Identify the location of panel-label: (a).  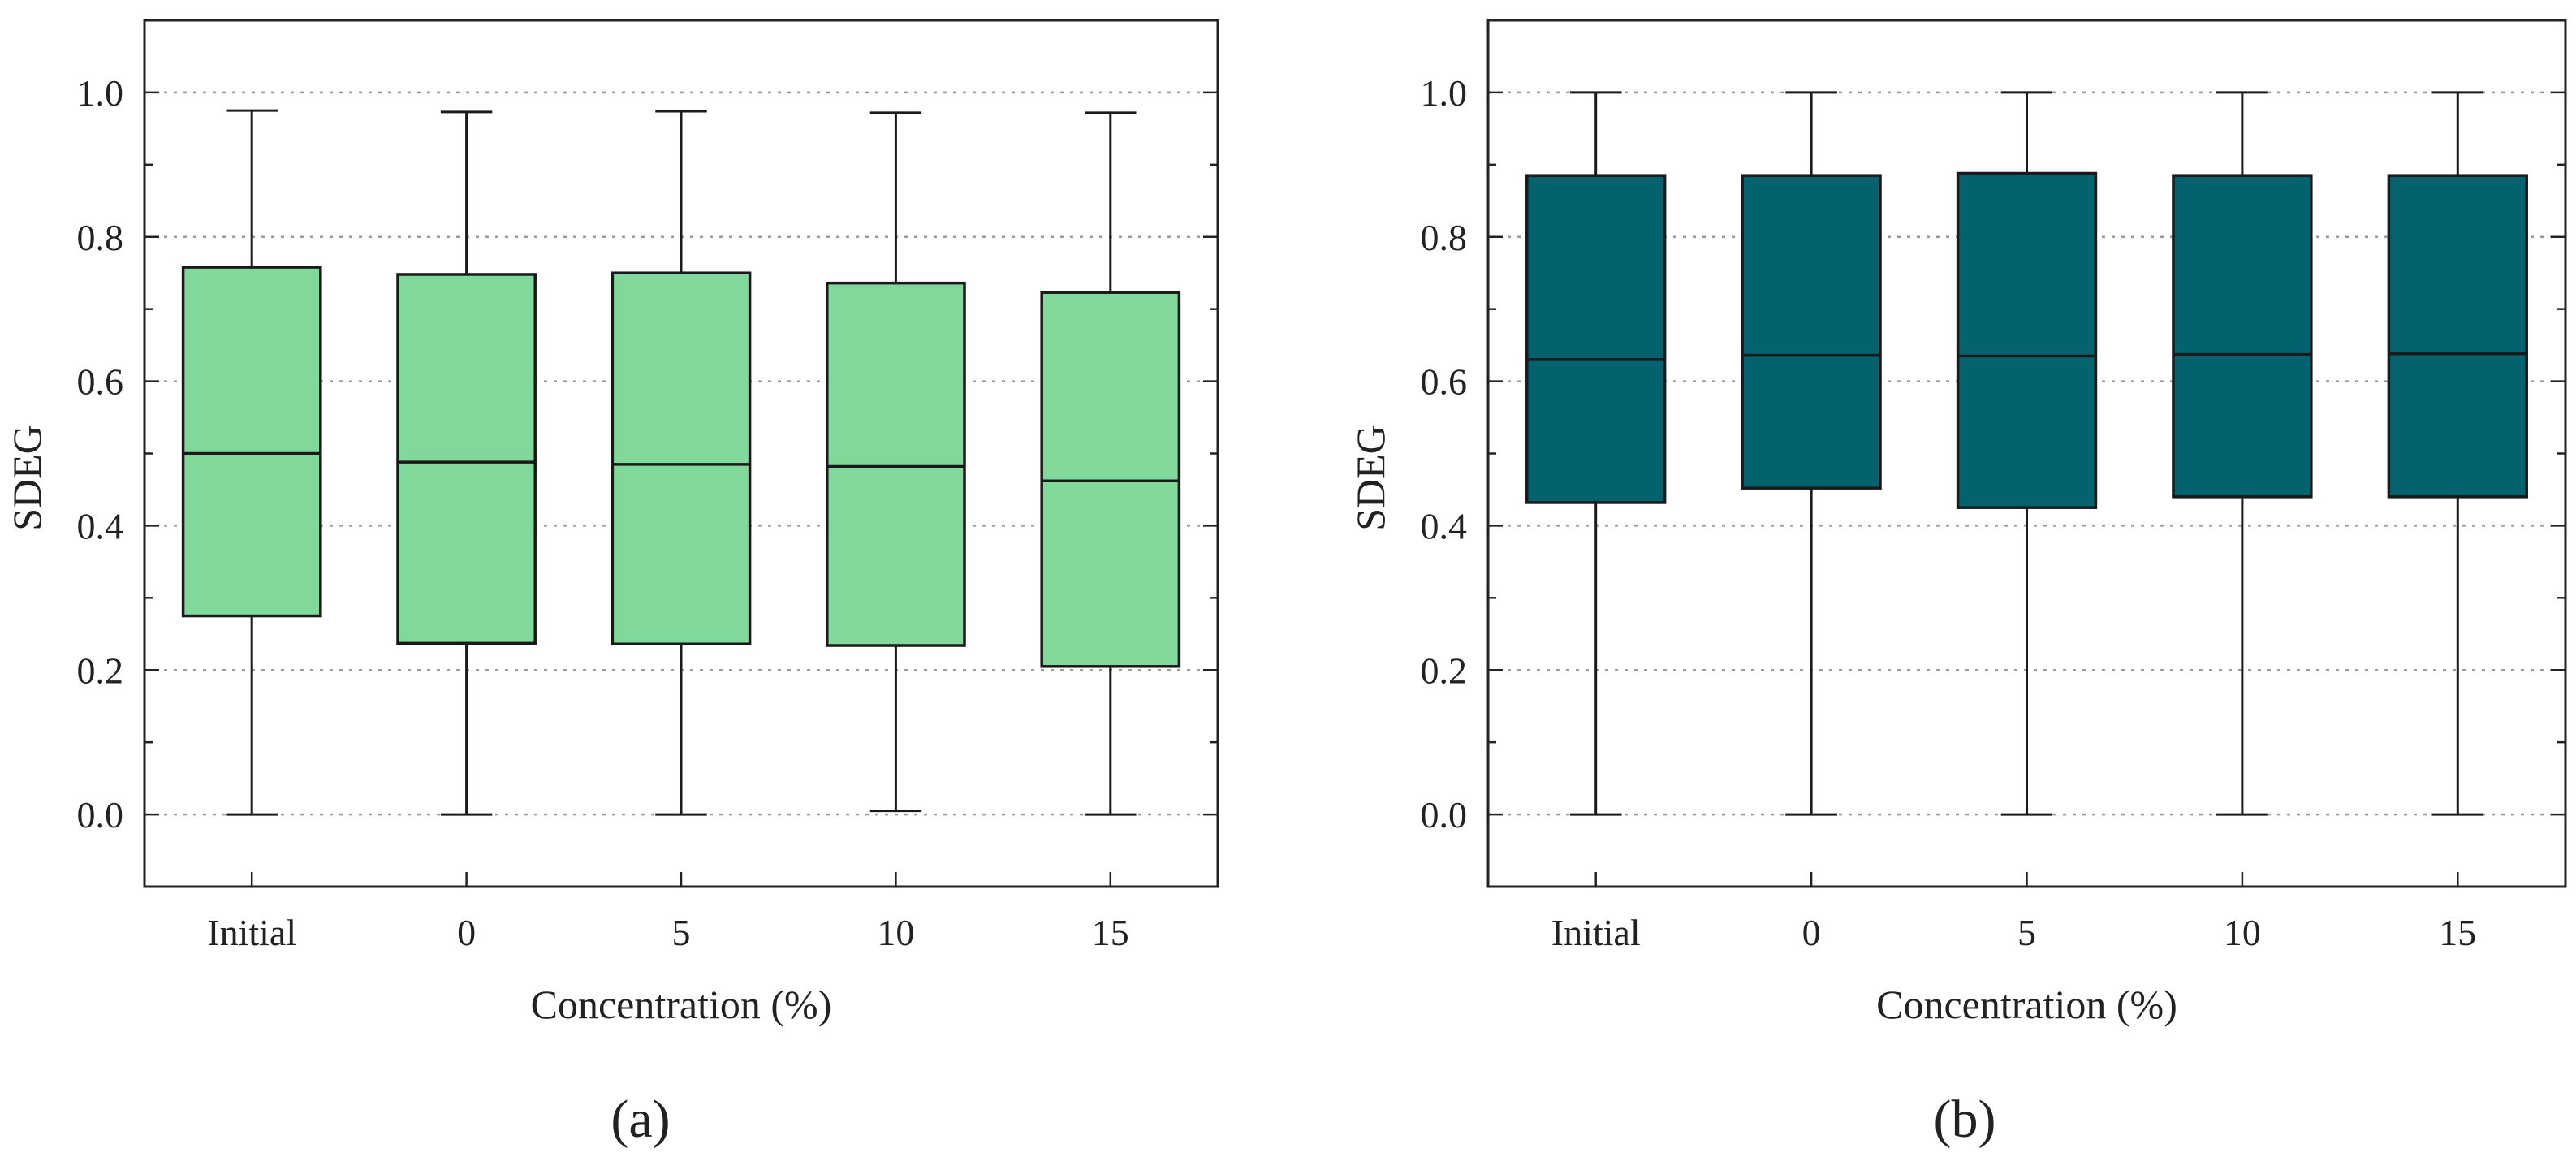
(640, 1119).